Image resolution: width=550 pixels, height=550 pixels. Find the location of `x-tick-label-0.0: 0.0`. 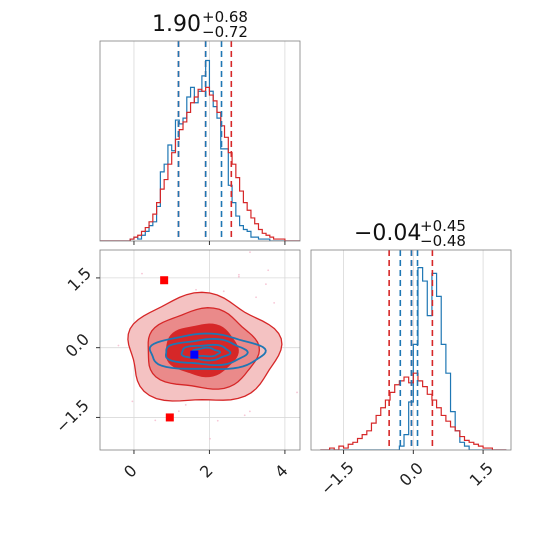

x-tick-label-0.0: 0.0 is located at coordinates (411, 474).